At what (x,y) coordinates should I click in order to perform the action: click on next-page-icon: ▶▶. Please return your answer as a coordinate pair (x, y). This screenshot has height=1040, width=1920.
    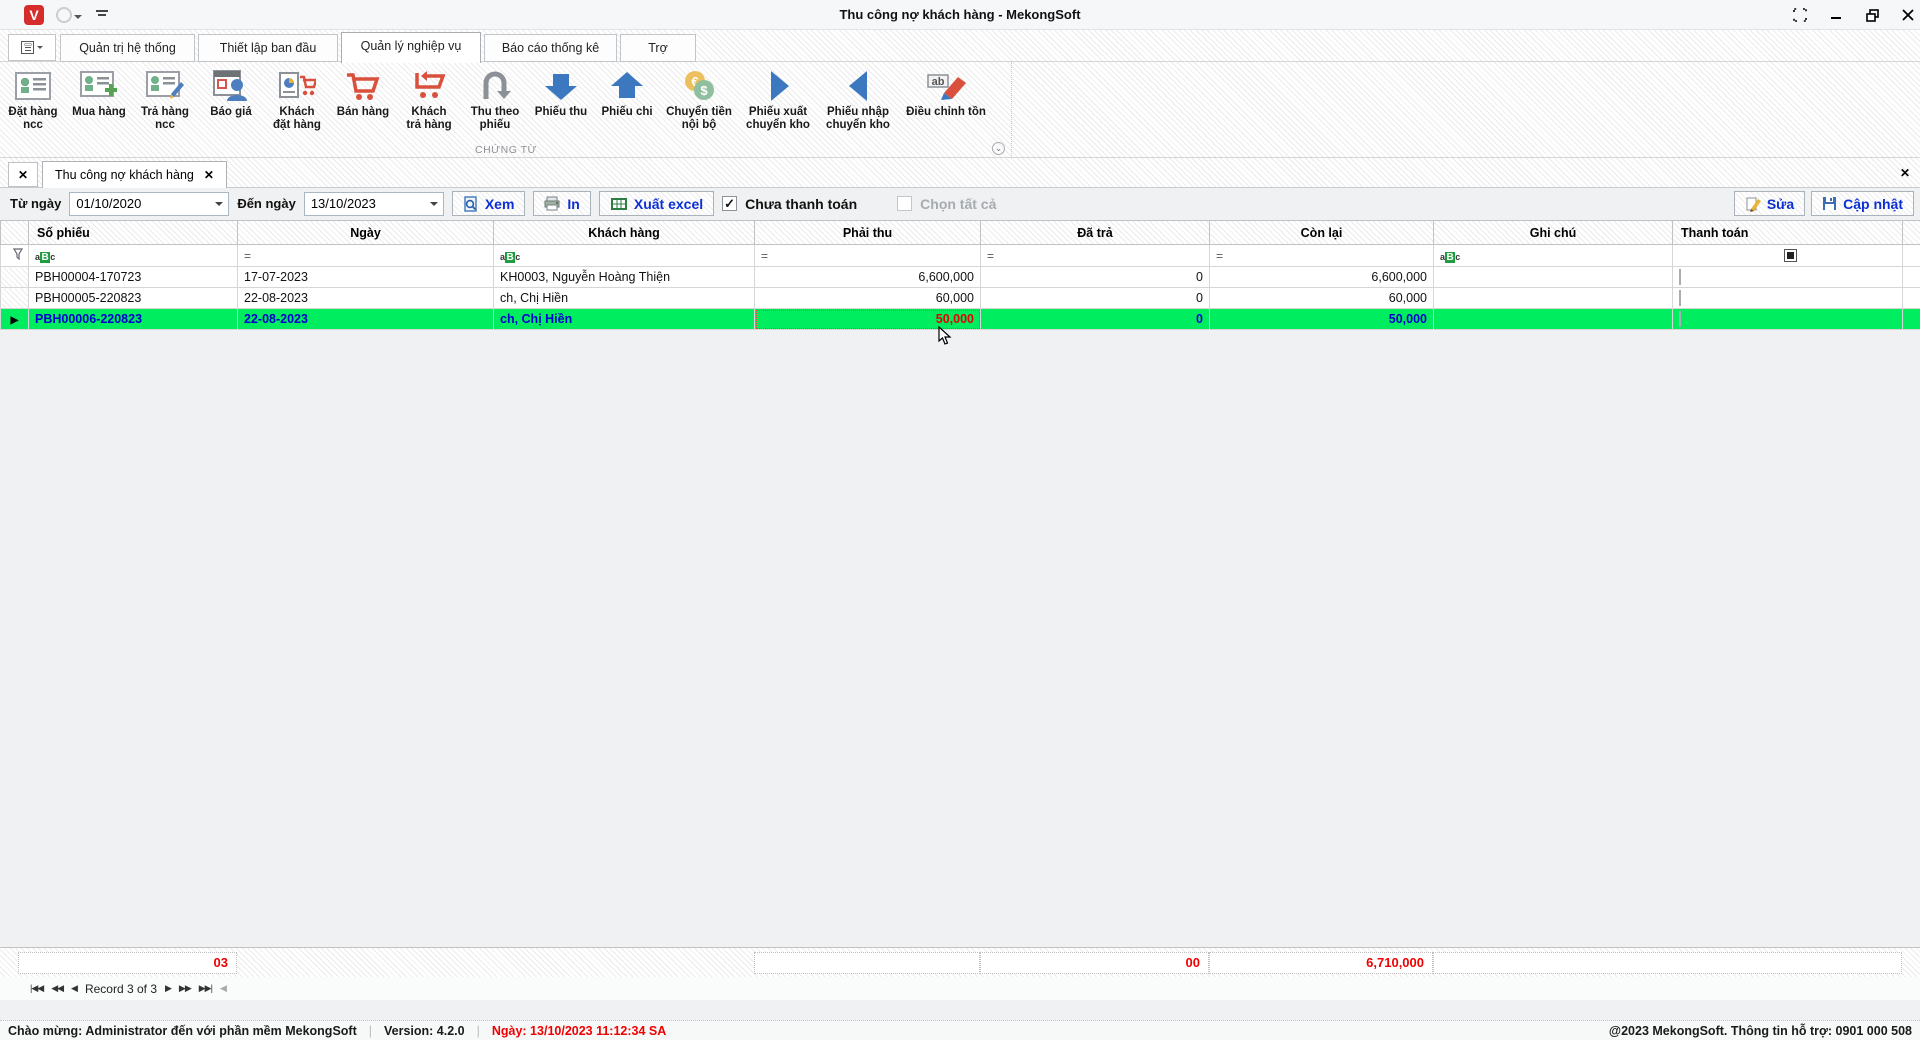
    Looking at the image, I should click on (185, 988).